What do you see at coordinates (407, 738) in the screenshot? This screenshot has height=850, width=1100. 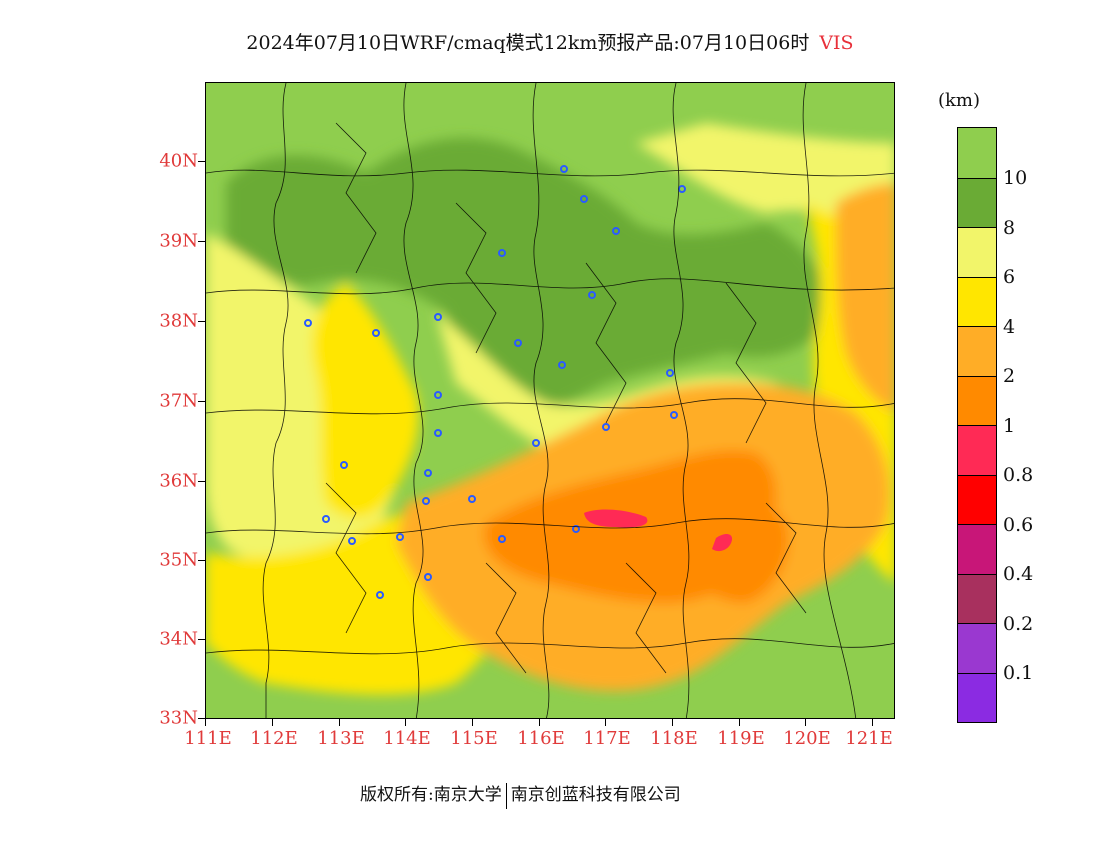 I see `lon-label-114e: 114E` at bounding box center [407, 738].